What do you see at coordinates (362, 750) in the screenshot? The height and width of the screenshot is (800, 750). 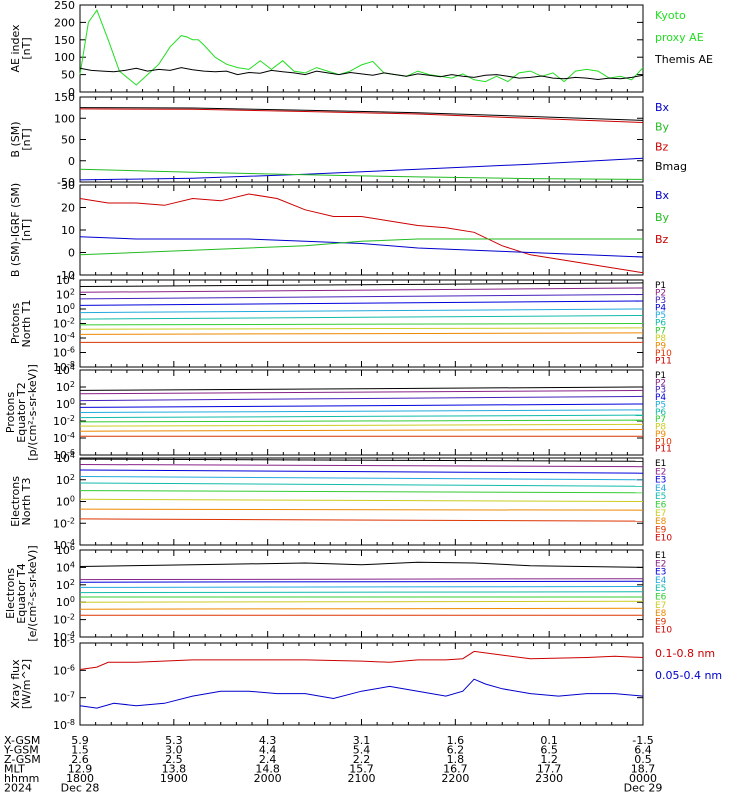 I see `x-axis-value: 5.4` at bounding box center [362, 750].